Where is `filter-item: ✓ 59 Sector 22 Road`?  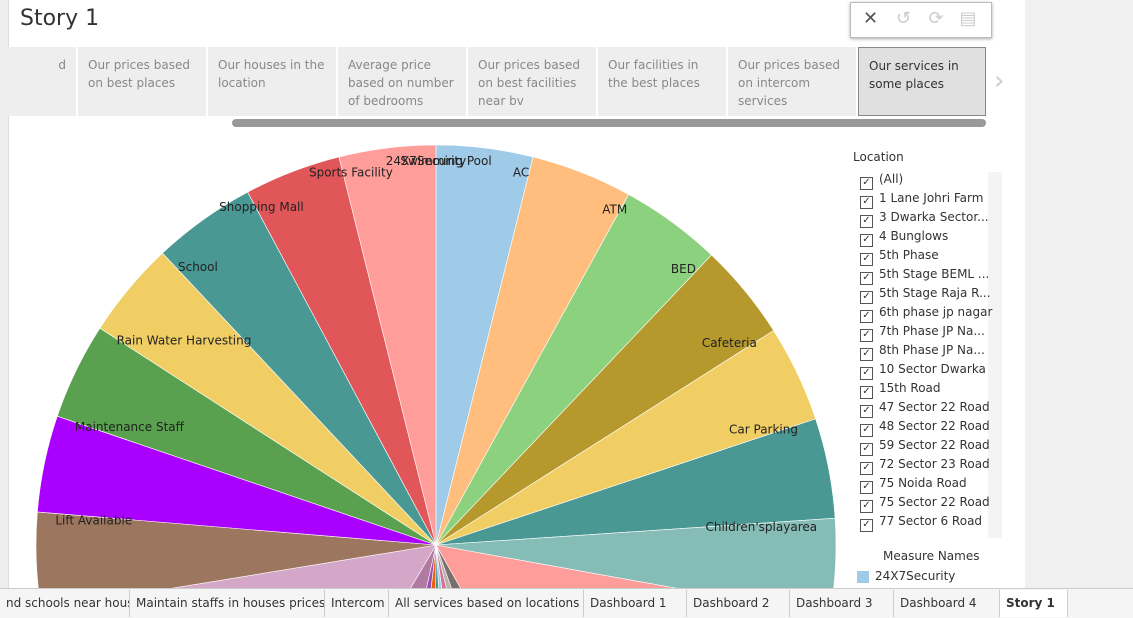 filter-item: ✓ 59 Sector 22 Road is located at coordinates (925, 446).